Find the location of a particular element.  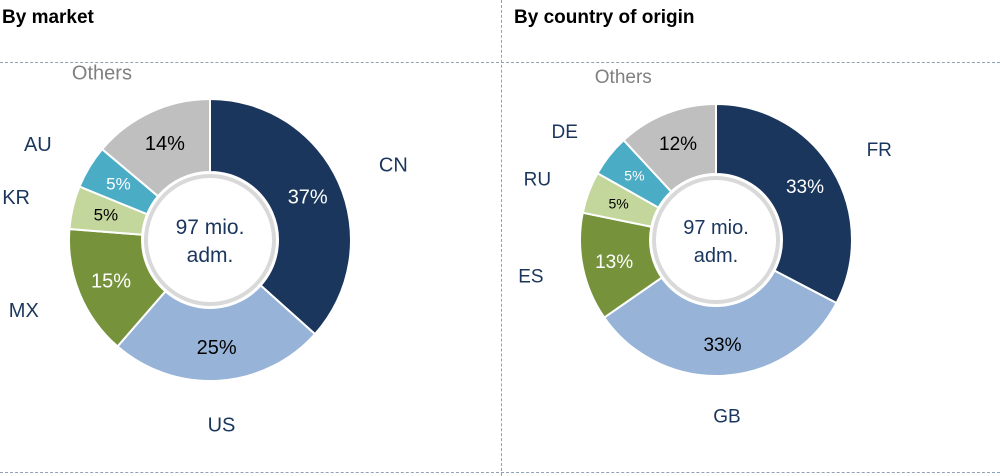

category-label-de: DE is located at coordinates (565, 132).